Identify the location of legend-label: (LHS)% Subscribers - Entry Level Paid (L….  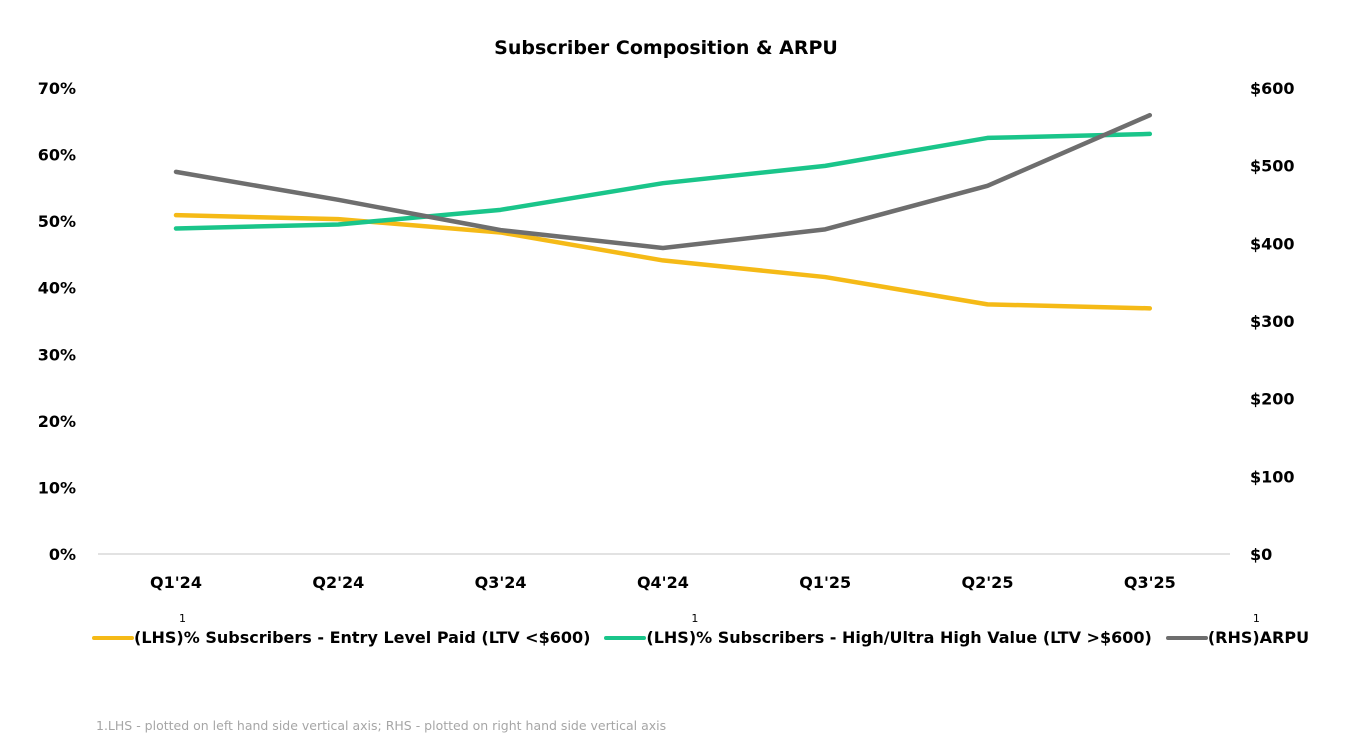
(362, 637).